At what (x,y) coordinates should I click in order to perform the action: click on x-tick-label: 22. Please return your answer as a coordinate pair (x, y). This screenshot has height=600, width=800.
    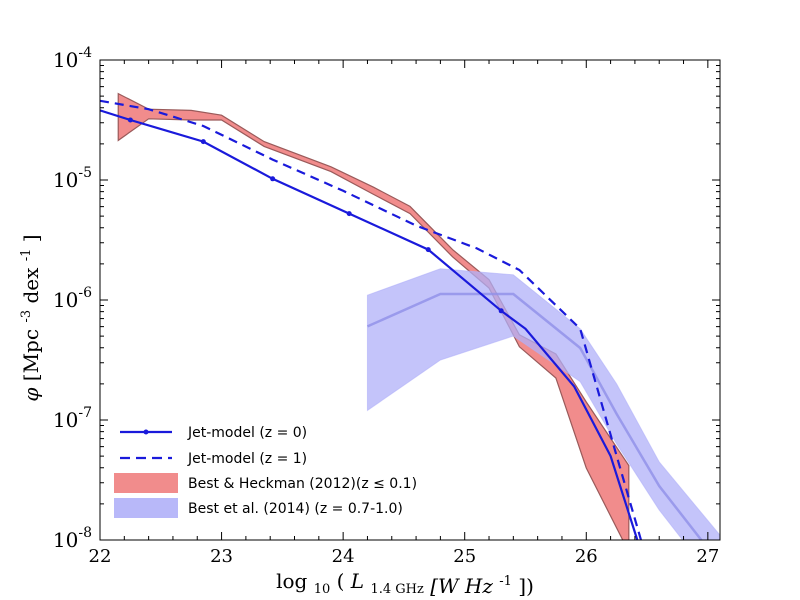
    Looking at the image, I should click on (100, 556).